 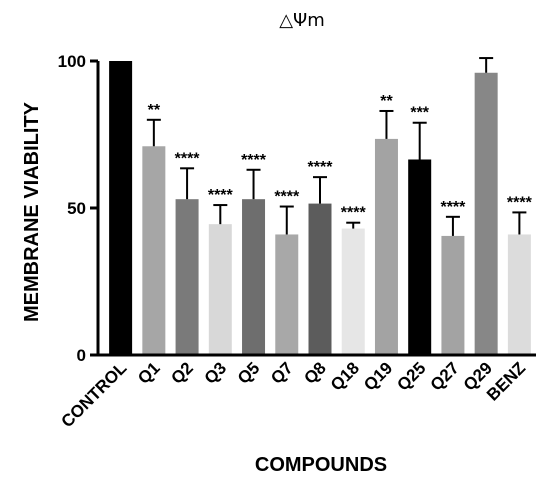 What do you see at coordinates (248, 372) in the screenshot?
I see `category-label: Q5` at bounding box center [248, 372].